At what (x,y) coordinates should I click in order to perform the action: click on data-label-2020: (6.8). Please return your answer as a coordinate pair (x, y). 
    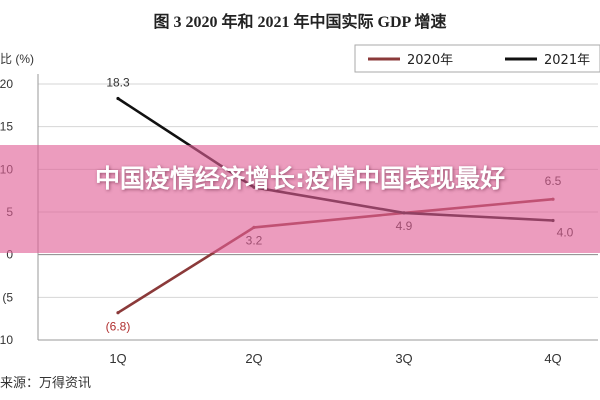
    Looking at the image, I should click on (118, 327).